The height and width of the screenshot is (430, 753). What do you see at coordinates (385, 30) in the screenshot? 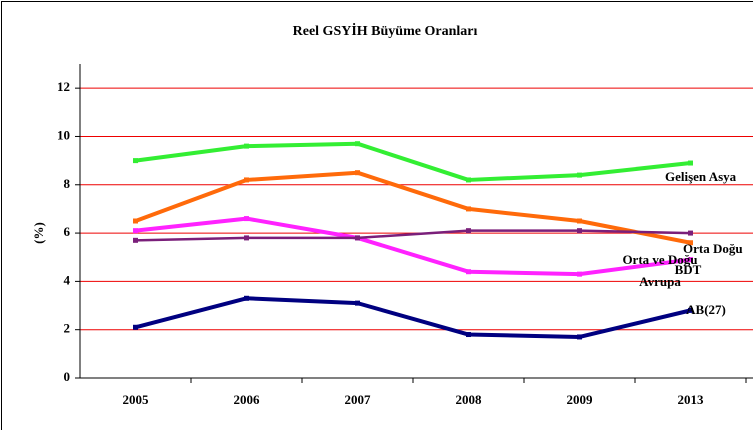
I see `chart-title: Reel GSYİH Büyüme Oranları` at bounding box center [385, 30].